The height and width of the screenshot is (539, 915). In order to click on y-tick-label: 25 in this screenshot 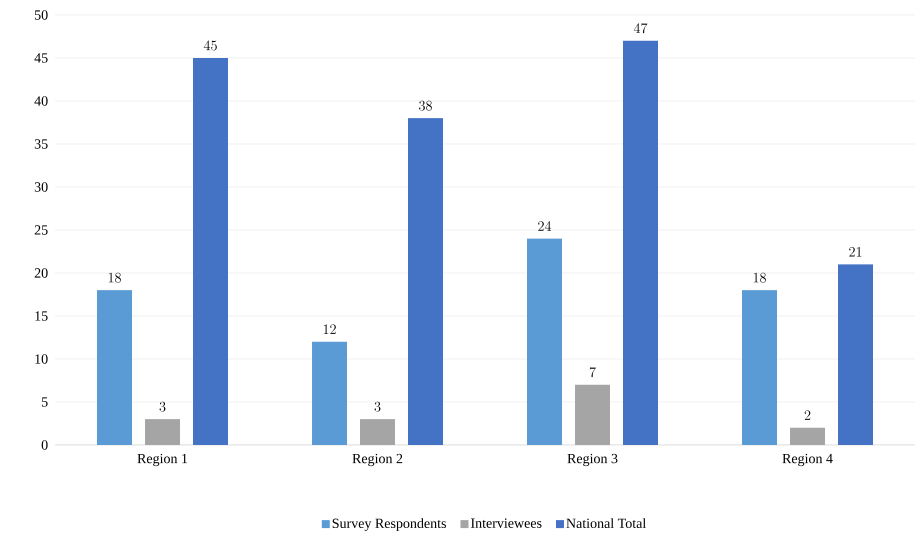, I will do `click(41, 230)`.